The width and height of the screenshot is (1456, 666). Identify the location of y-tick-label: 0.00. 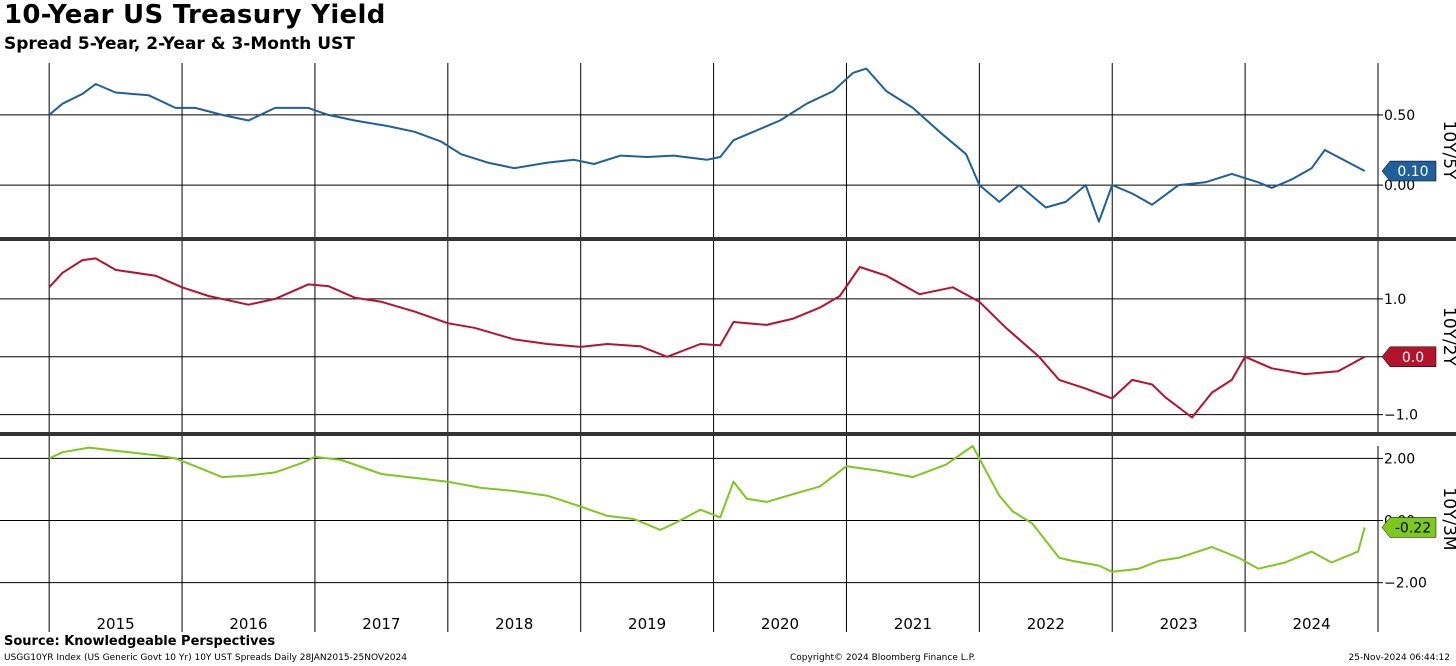
(1399, 186).